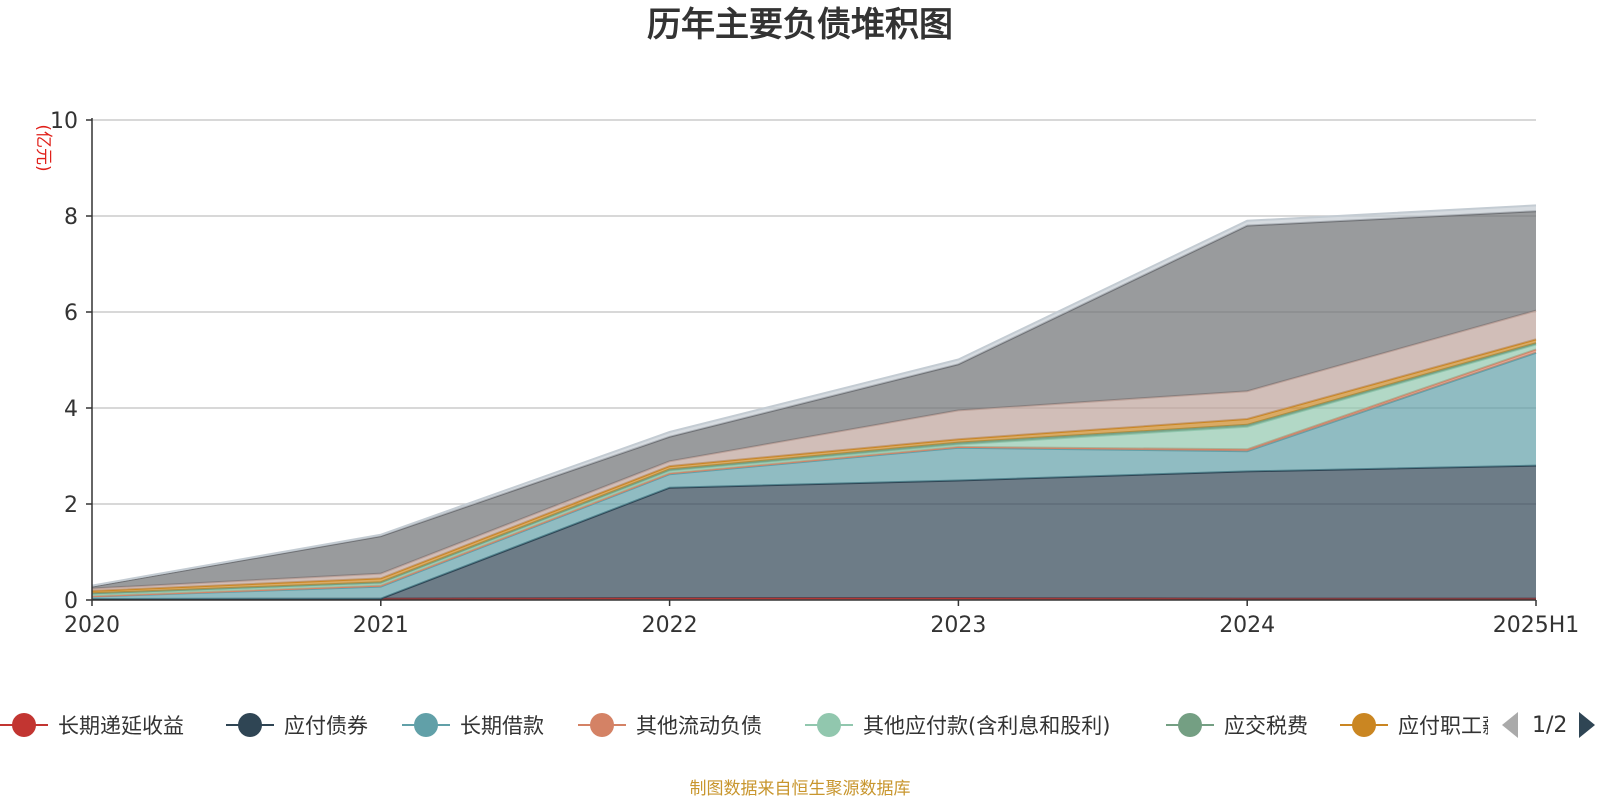  Describe the element at coordinates (1443, 726) in the screenshot. I see `legend-label: 应付职工薪酬` at that location.